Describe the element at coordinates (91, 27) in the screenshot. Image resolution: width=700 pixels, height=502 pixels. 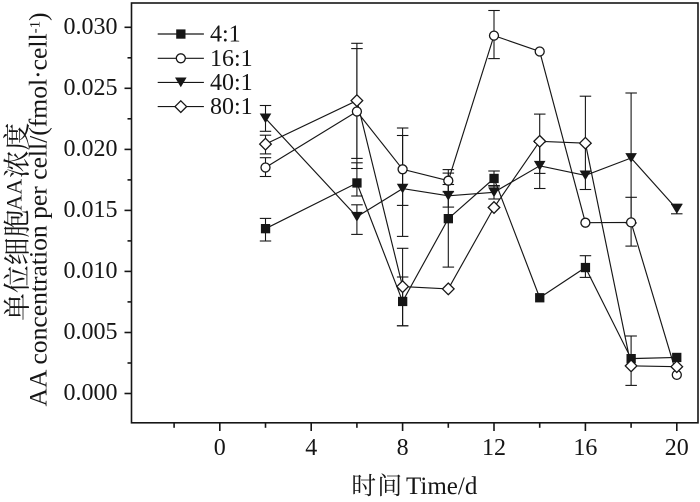
I see `svg-text: 0.030` at that location.